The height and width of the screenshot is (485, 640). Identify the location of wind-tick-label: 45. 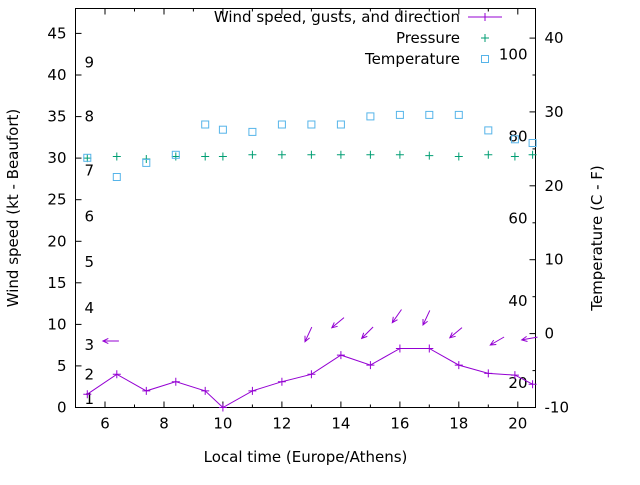
(56, 33).